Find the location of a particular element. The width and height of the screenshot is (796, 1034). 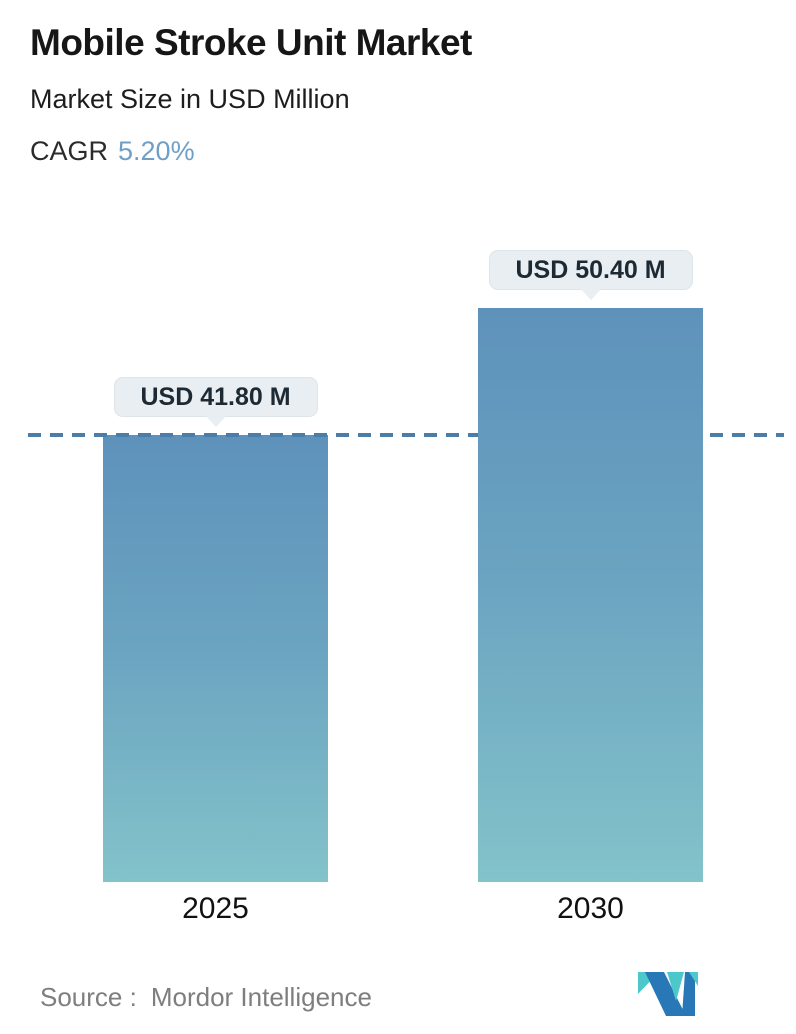

x-axis-label-2030: 2030 is located at coordinates (590, 908).